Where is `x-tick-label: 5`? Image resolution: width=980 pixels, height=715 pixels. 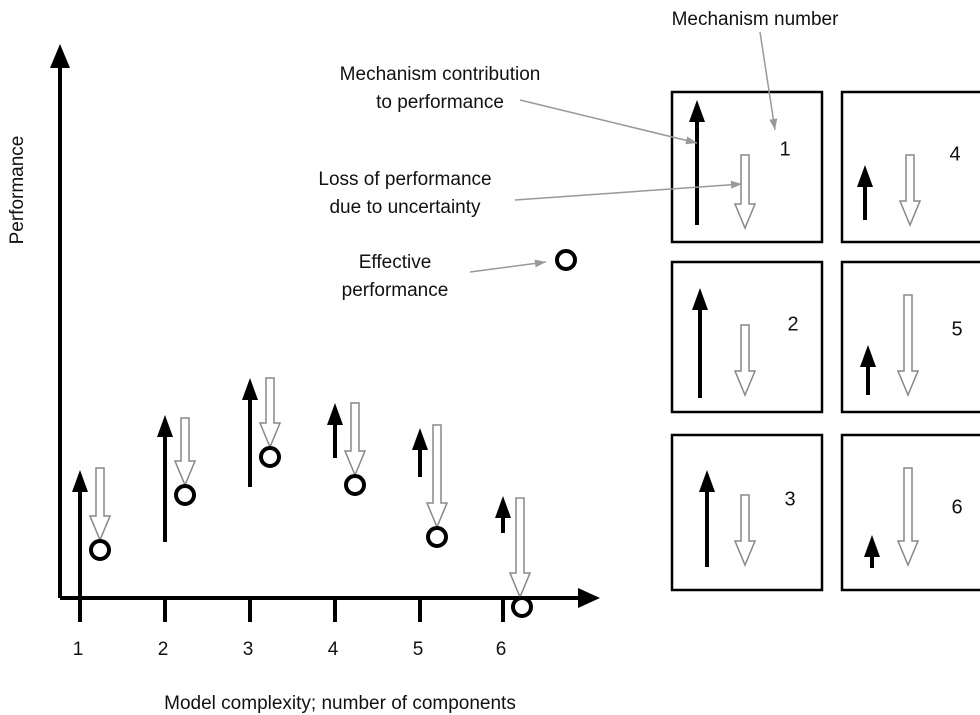 x-tick-label: 5 is located at coordinates (418, 649).